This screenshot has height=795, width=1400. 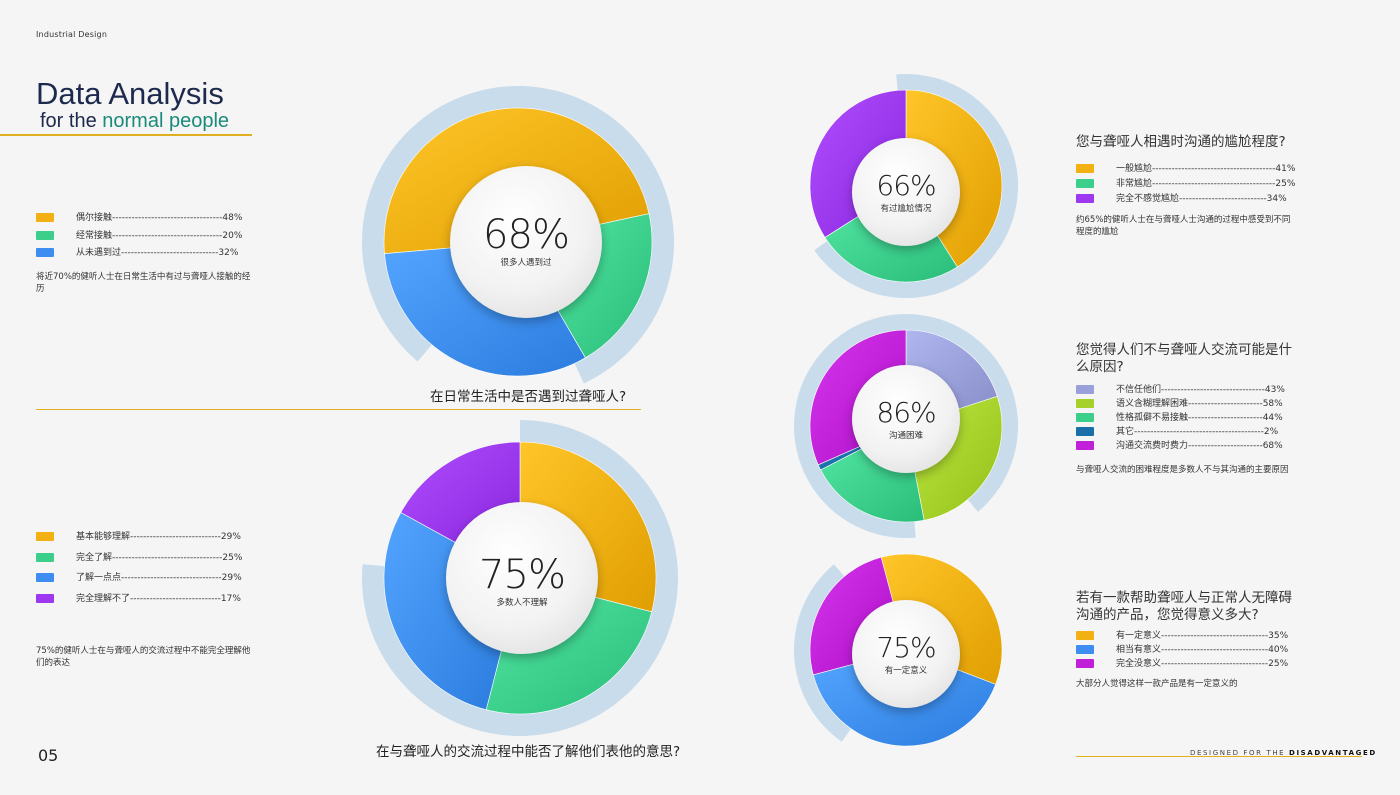 I want to click on footer-emphasis: DISADVANTAGED, so click(x=1333, y=753).